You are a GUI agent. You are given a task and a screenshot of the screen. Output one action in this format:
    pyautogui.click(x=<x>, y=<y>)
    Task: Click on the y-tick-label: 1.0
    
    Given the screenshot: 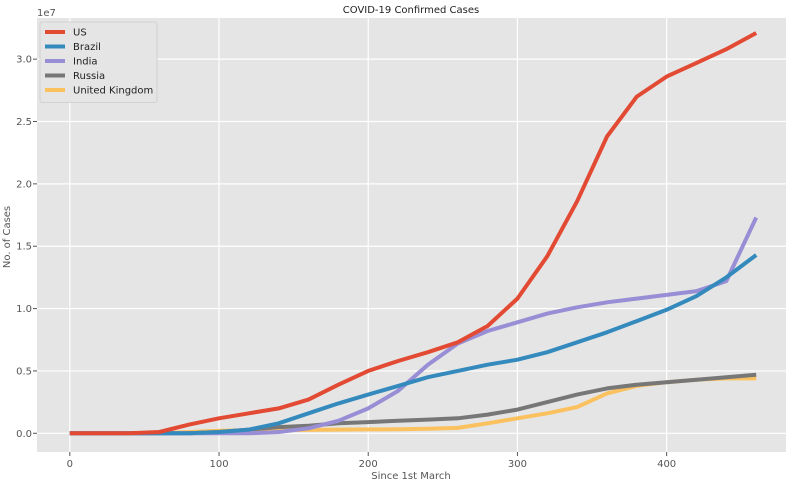 What is the action you would take?
    pyautogui.click(x=24, y=309)
    